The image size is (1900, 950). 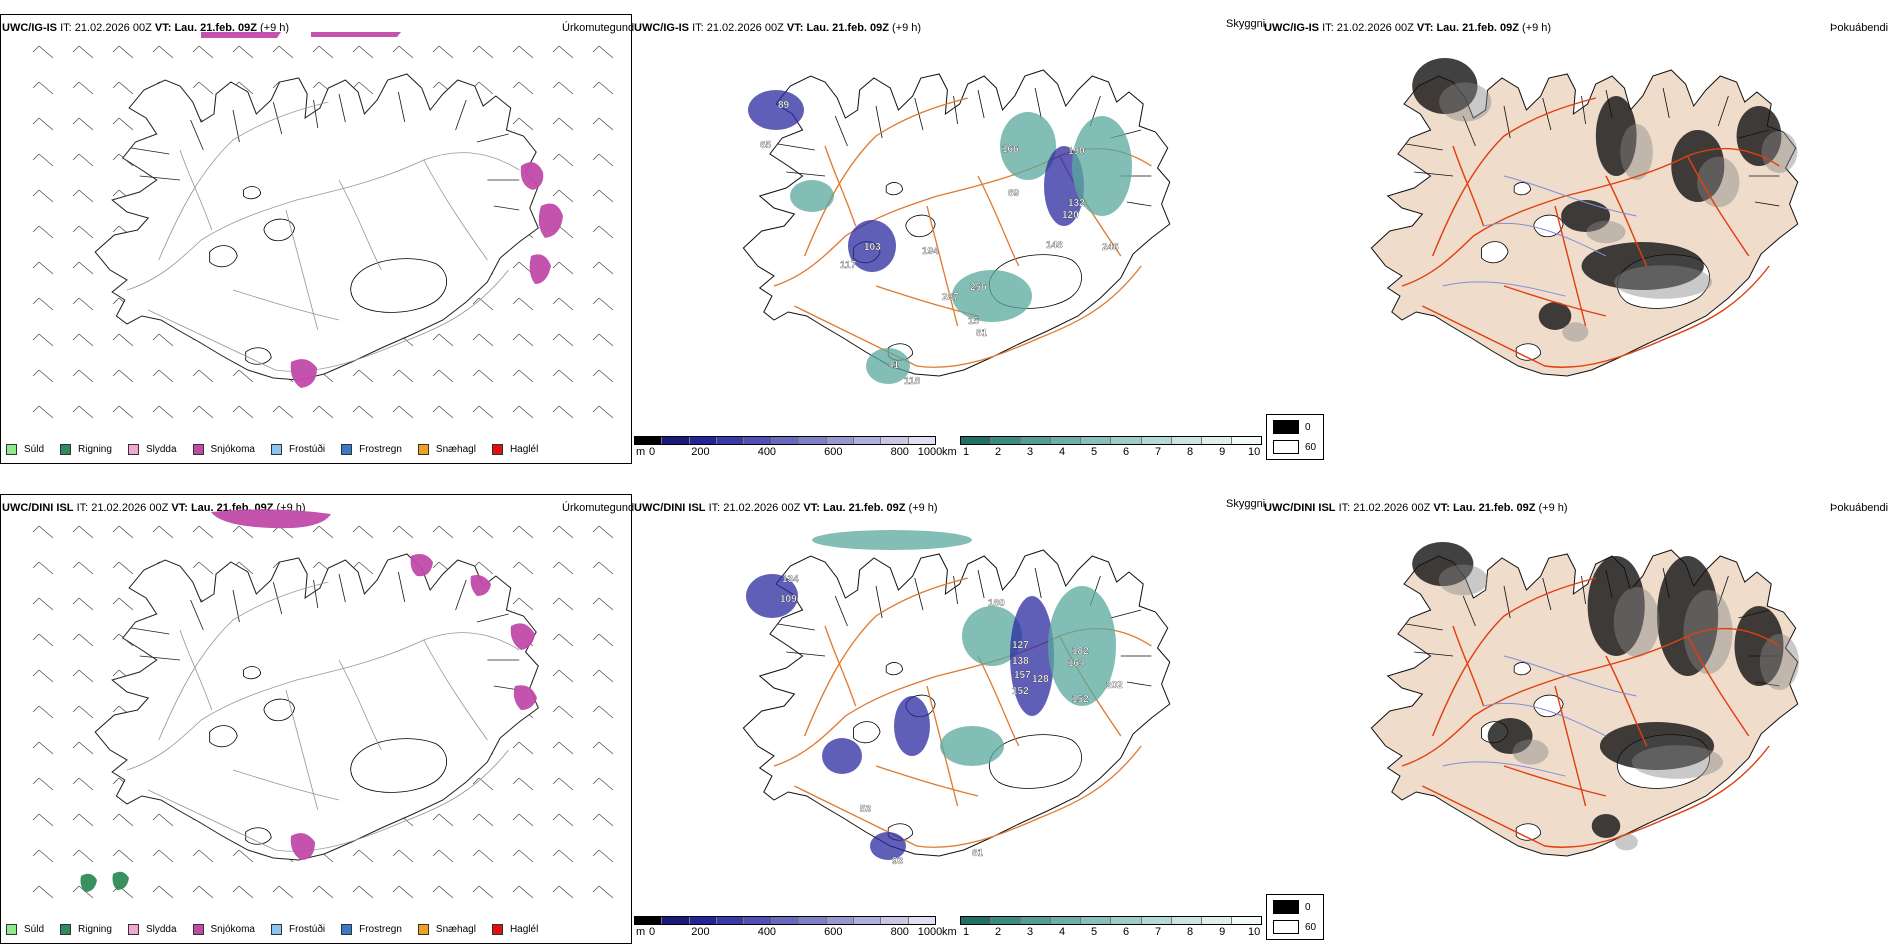 I want to click on panel-title-fog-index: Þokuábendi, so click(x=1859, y=508).